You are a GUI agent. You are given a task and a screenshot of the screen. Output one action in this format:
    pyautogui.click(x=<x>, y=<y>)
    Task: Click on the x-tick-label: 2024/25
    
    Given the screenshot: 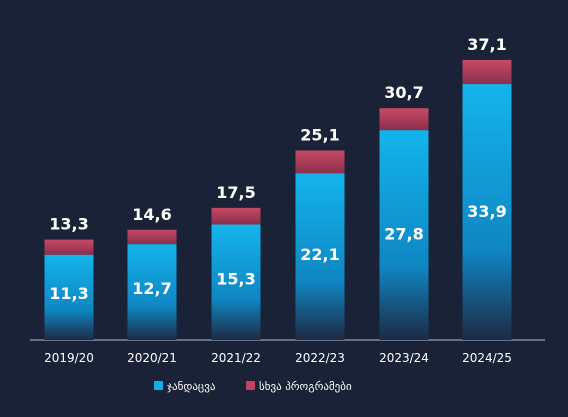 What is the action you would take?
    pyautogui.click(x=487, y=358)
    